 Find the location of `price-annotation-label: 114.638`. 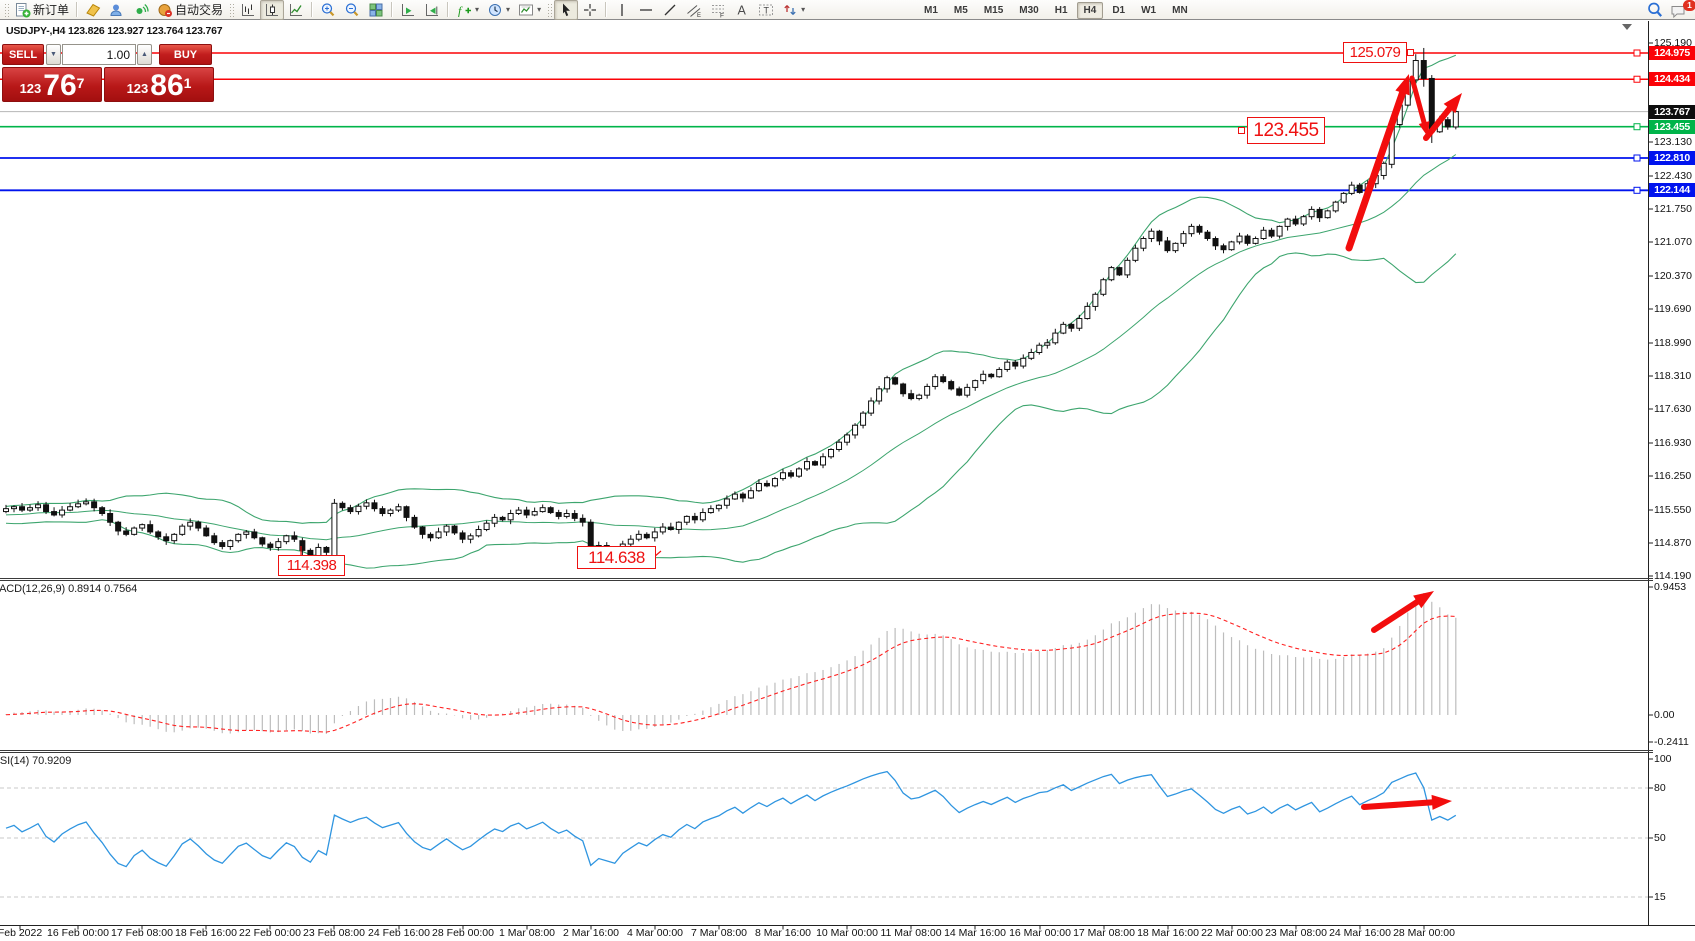

price-annotation-label: 114.638 is located at coordinates (616, 557).